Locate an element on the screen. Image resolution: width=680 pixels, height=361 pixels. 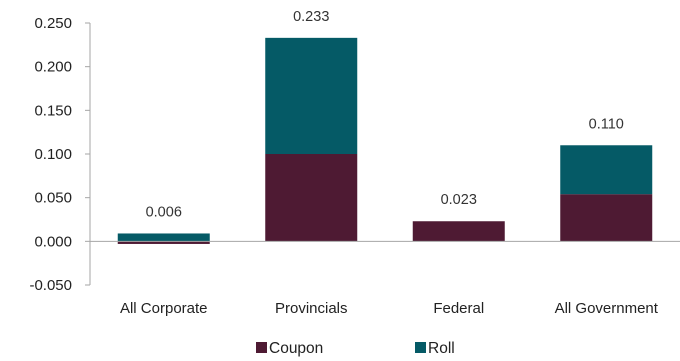
bar-coupon-all-corporate is located at coordinates (163, 242).